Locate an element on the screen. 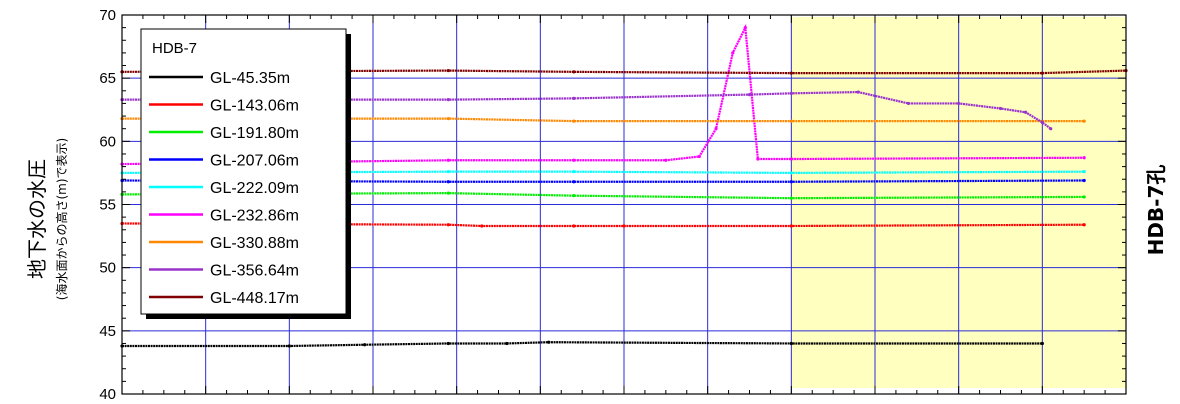 The width and height of the screenshot is (1180, 404). legend-item: GL-222.09m is located at coordinates (224, 188).